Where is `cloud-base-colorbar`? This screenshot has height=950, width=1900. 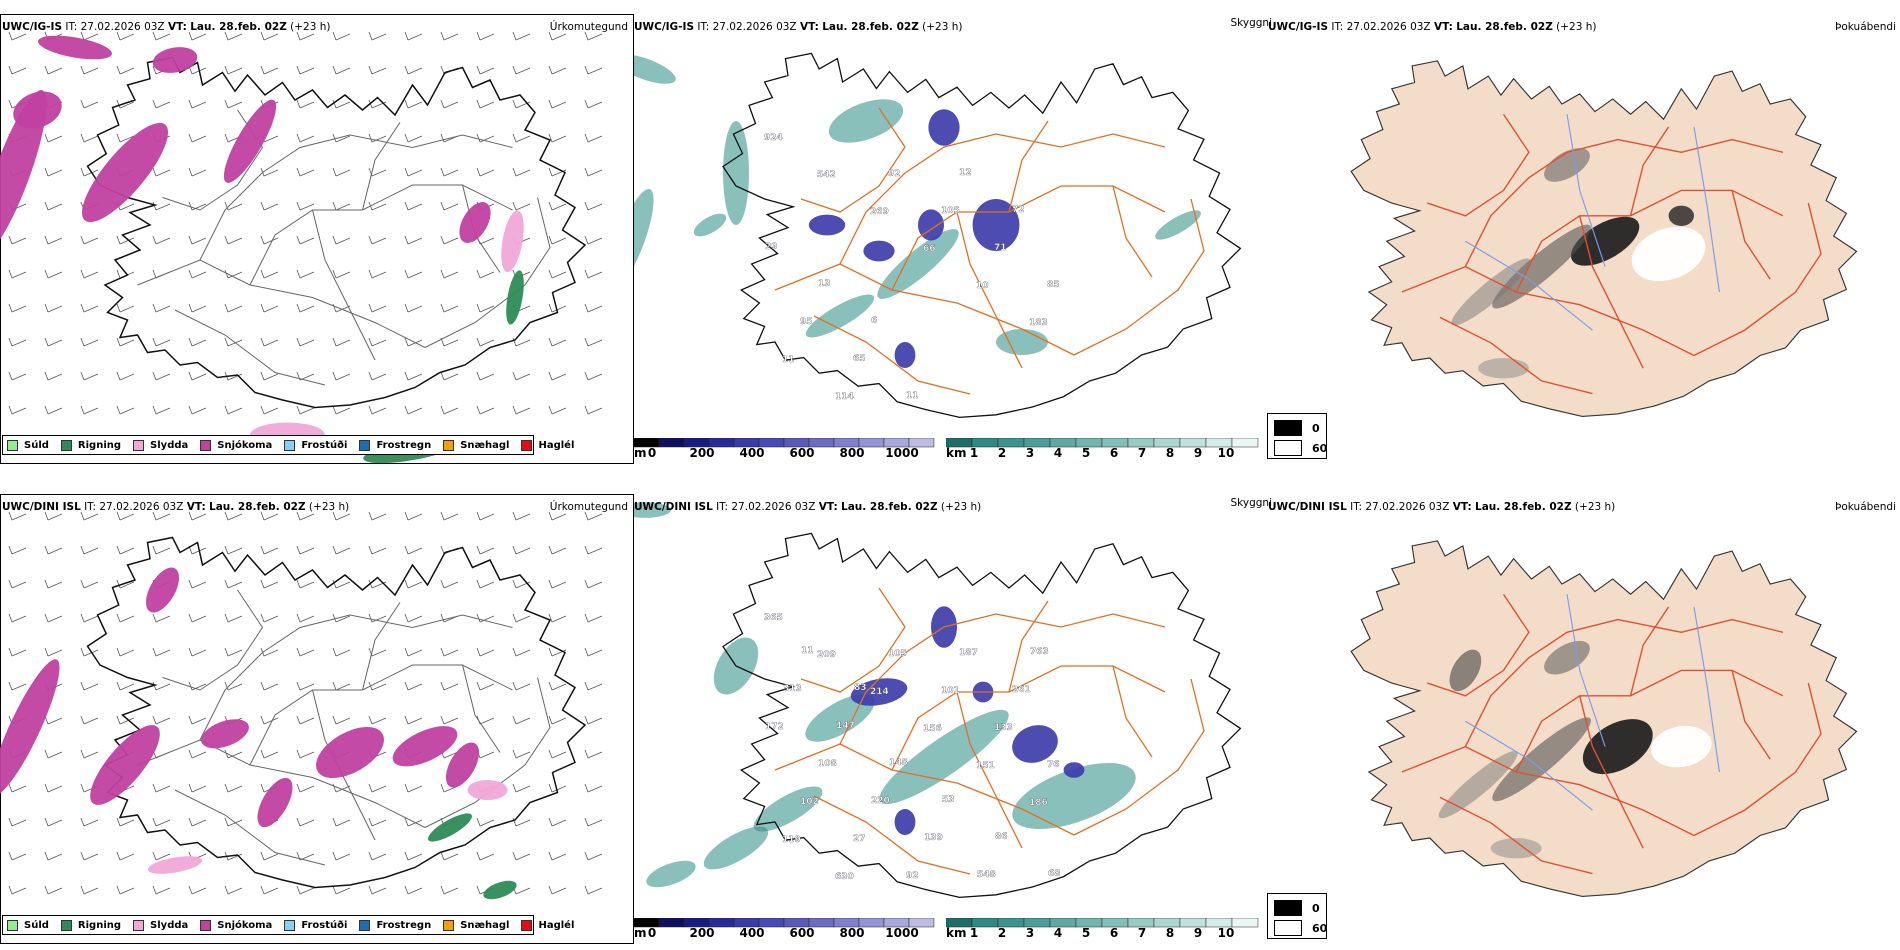 cloud-base-colorbar is located at coordinates (784, 443).